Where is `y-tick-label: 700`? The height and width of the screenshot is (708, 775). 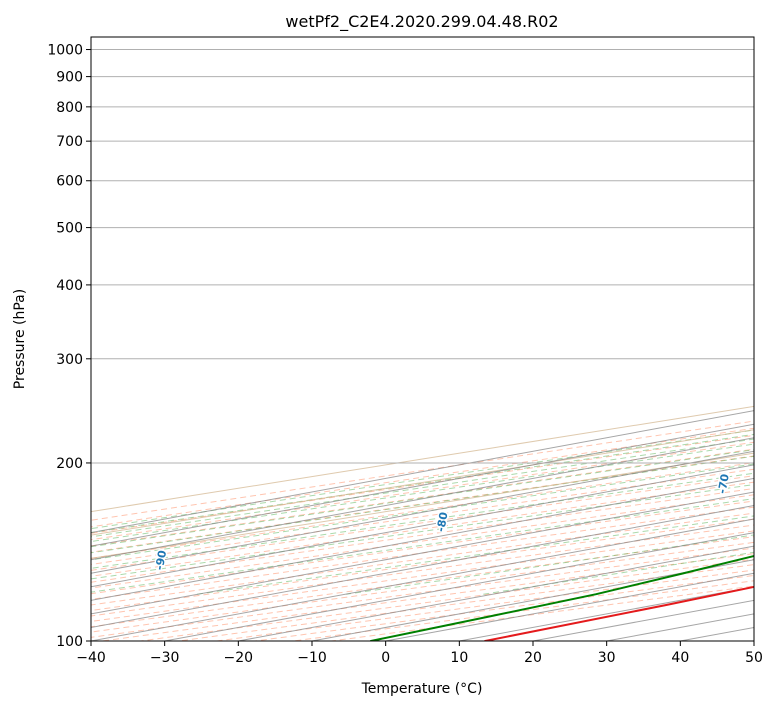 y-tick-label: 700 is located at coordinates (69, 142).